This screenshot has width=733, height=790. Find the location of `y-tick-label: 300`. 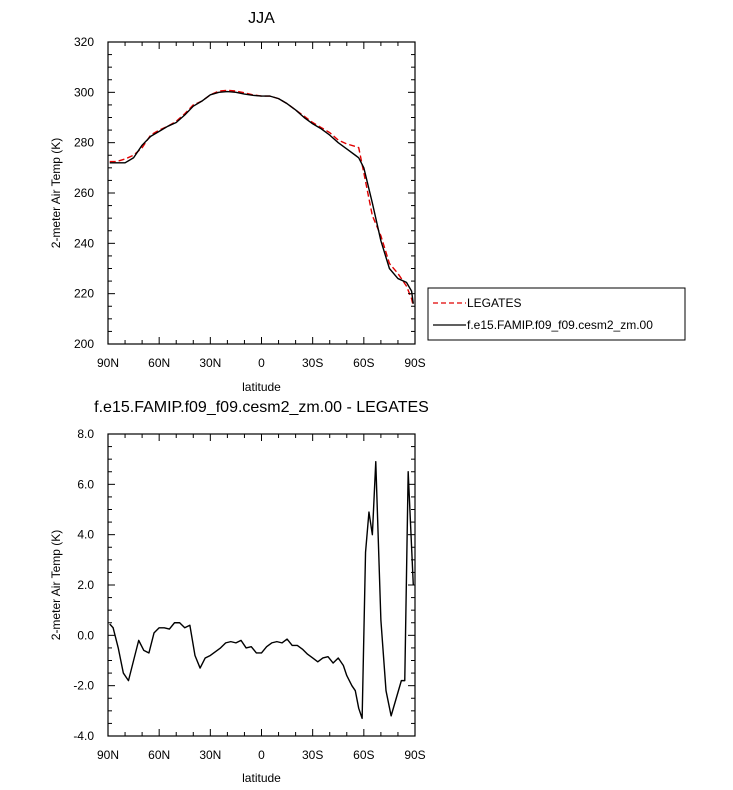

y-tick-label: 300 is located at coordinates (84, 92).